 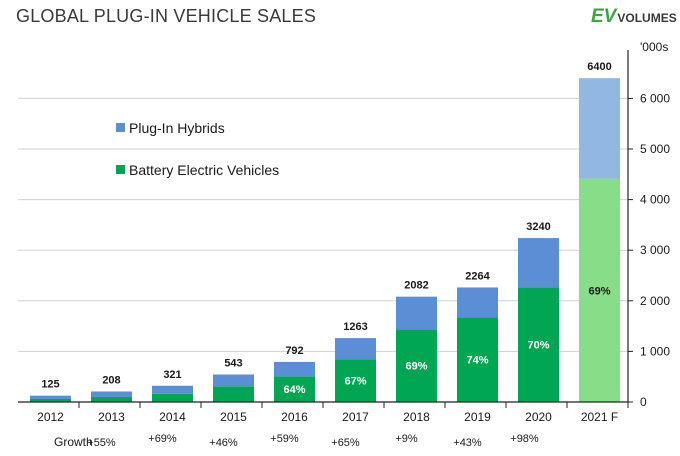 What do you see at coordinates (294, 351) in the screenshot?
I see `total-label: 792` at bounding box center [294, 351].